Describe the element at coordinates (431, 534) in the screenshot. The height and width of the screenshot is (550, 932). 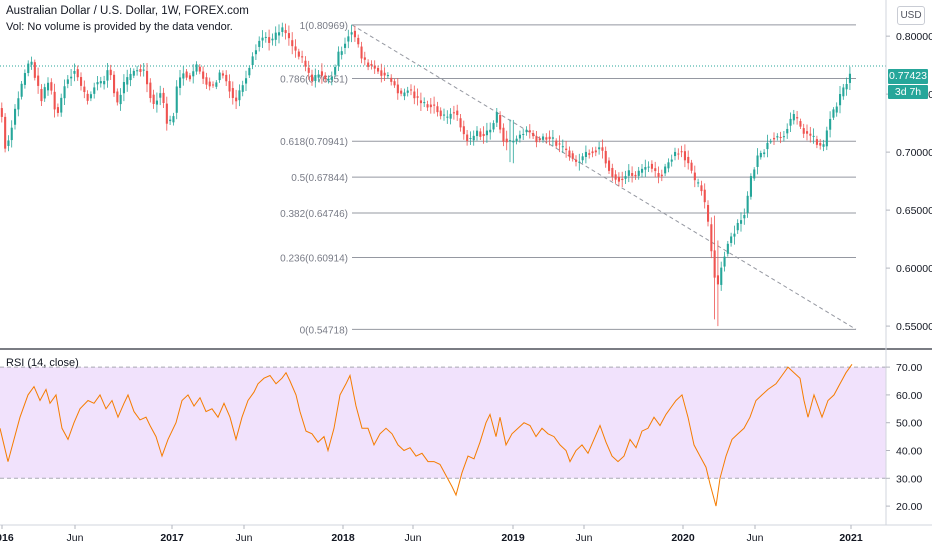
I see `time-axis: 2016 Jun 2017 Jun 2018 Jun 2019 Jun 2020 Jun 2021` at that location.